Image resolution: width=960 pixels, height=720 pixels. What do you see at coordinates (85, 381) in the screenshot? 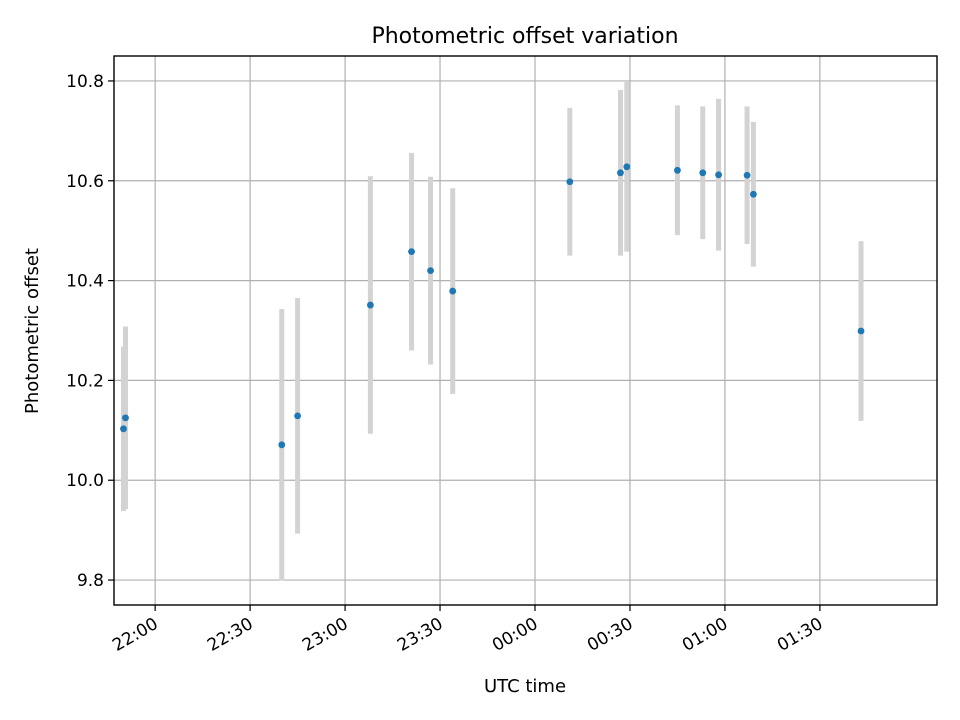
I see `y-tick-label: 10.2` at bounding box center [85, 381].